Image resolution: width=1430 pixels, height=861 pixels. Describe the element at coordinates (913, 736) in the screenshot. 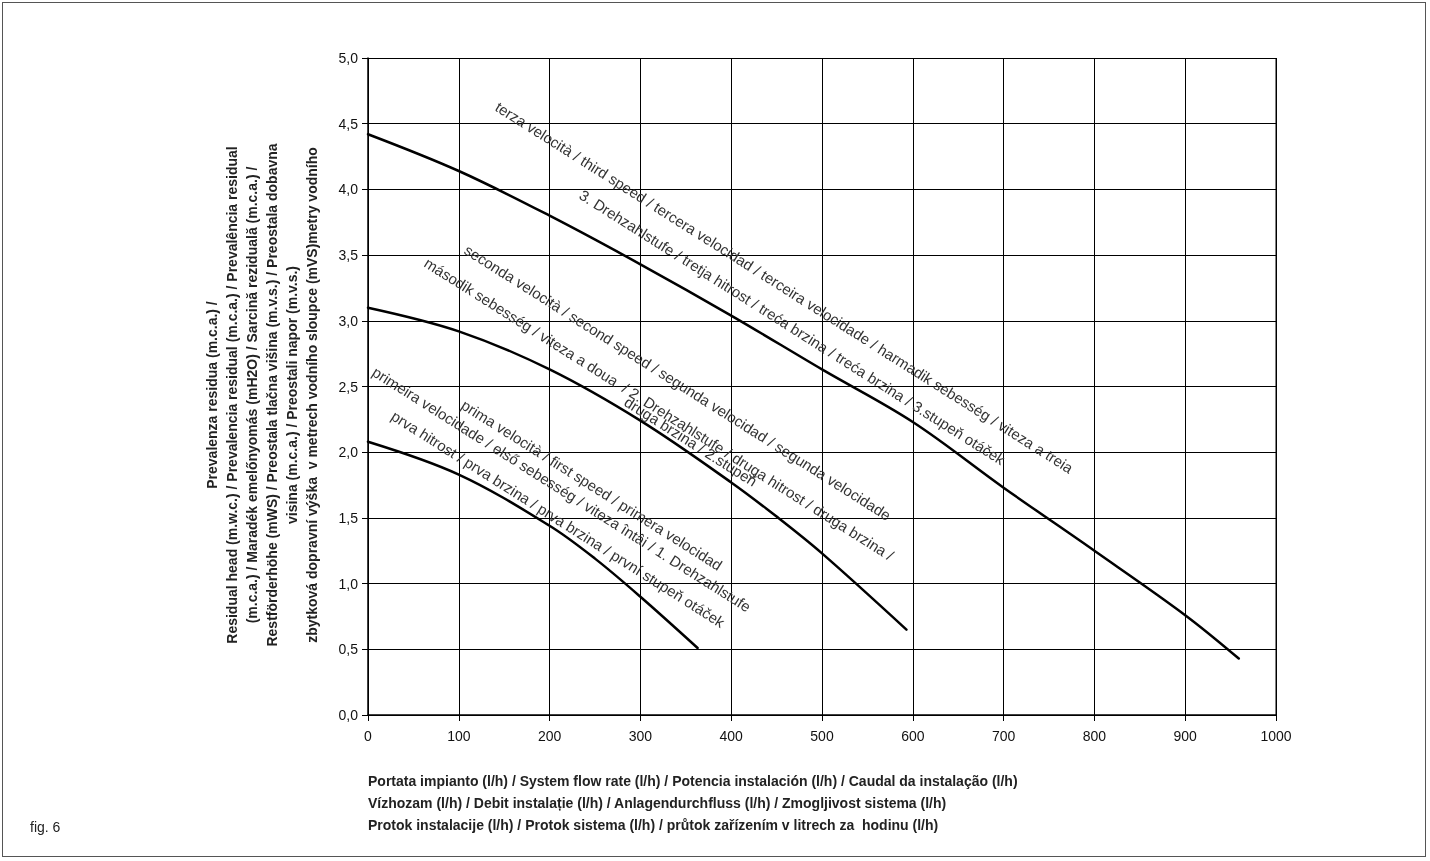

I see `x-tick-label: 600` at that location.